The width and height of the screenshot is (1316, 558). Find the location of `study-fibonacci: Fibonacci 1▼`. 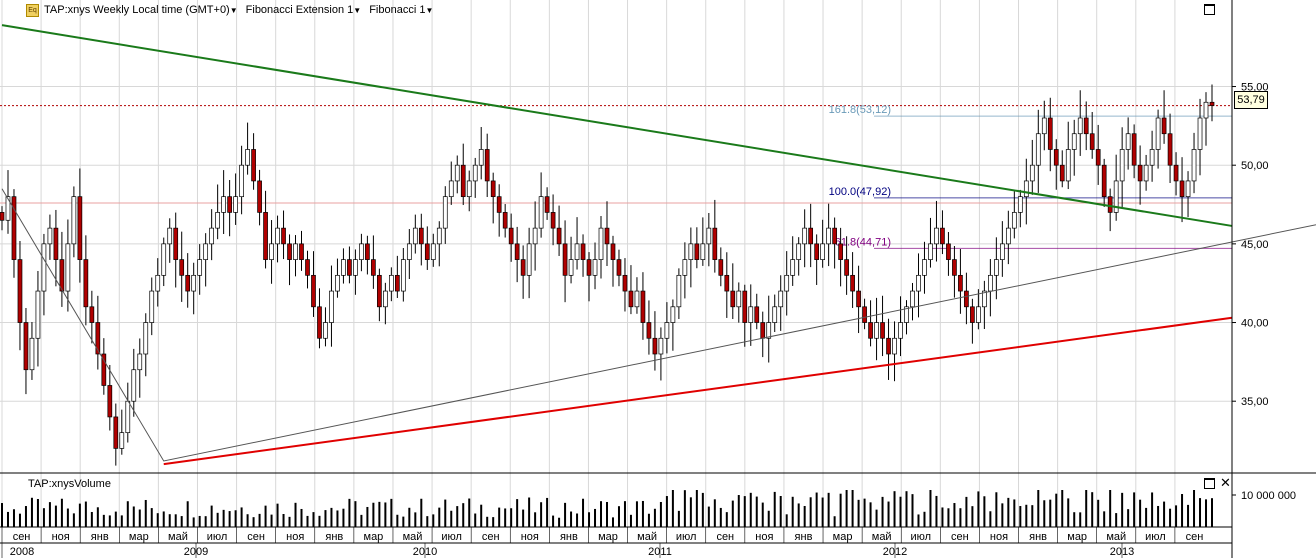

study-fibonacci: Fibonacci 1▼ is located at coordinates (403, 10).